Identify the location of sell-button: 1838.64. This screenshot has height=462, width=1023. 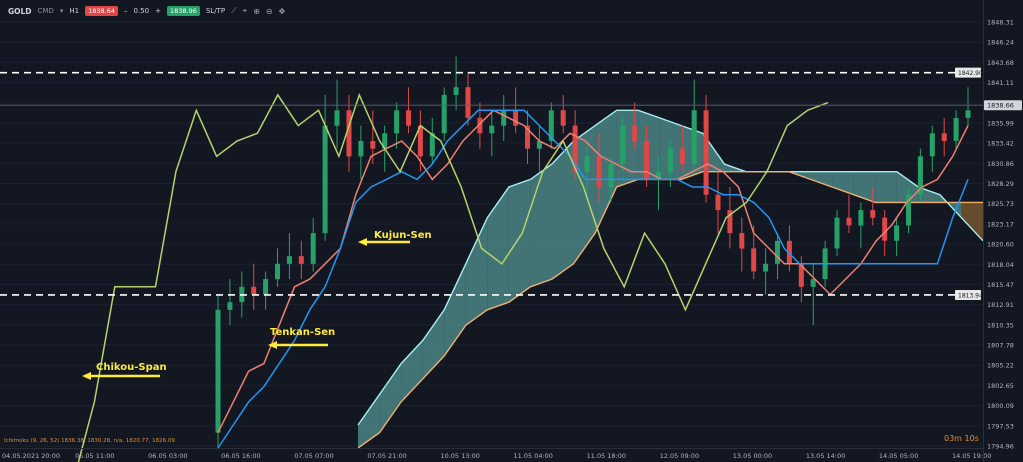
(101, 11).